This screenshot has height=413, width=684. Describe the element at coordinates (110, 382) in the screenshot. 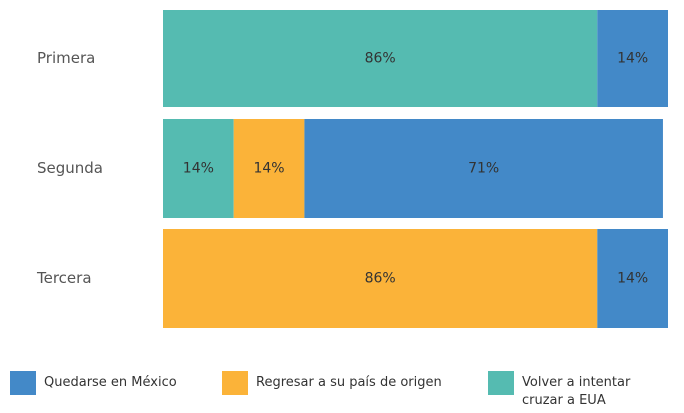

I see `legend-label: Quedarse en México` at that location.